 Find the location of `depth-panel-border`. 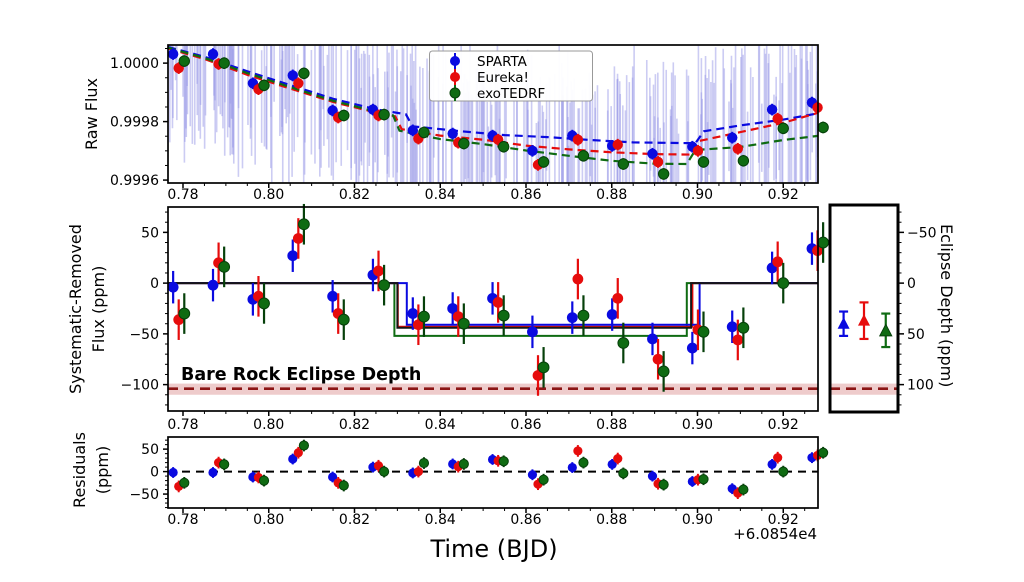

depth-panel-border is located at coordinates (864, 308).